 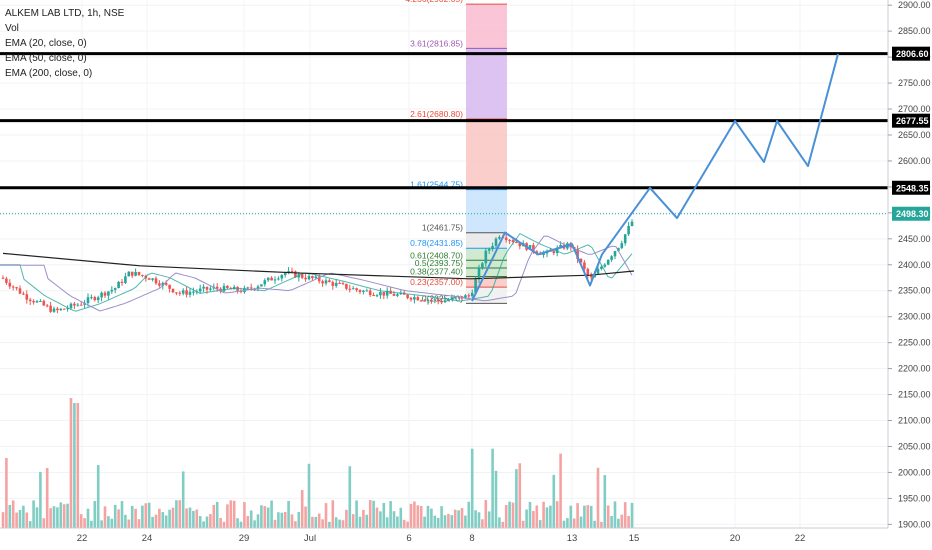 What do you see at coordinates (46, 58) in the screenshot?
I see `indicator-ema50: EMA (50, close, 0)` at bounding box center [46, 58].